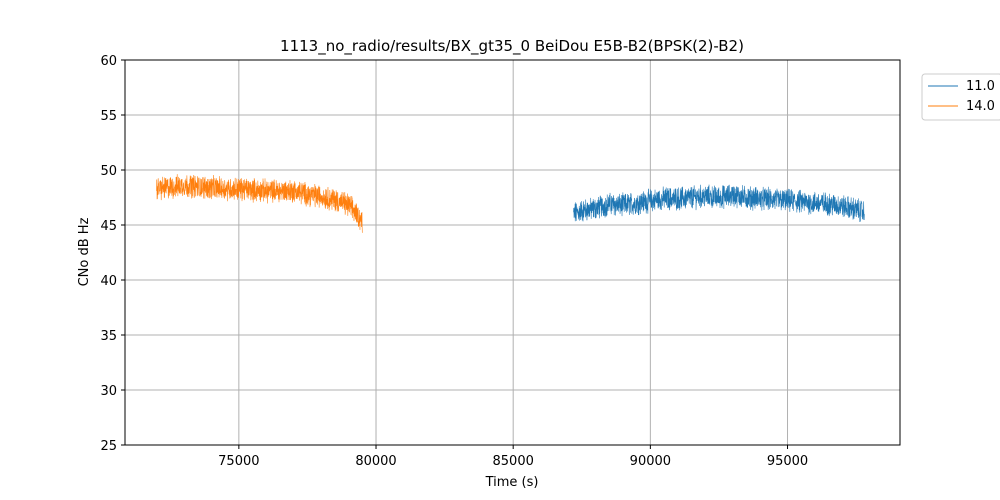 Image resolution: width=1000 pixels, height=500 pixels. What do you see at coordinates (513, 461) in the screenshot?
I see `x-tick-label: 85000` at bounding box center [513, 461].